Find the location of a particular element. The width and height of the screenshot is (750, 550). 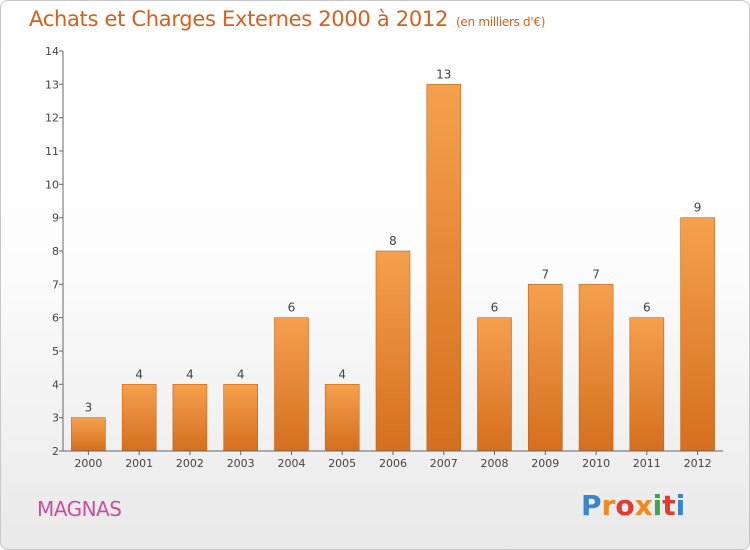

proxiti-logo: Proxiti is located at coordinates (633, 505).